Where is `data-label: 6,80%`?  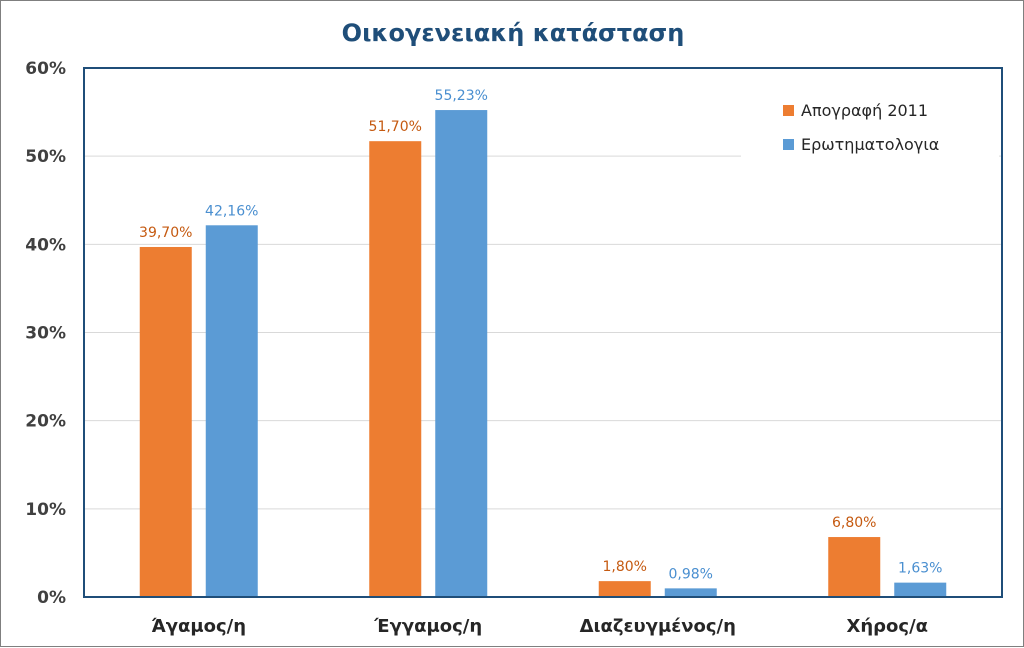 data-label: 6,80% is located at coordinates (854, 523).